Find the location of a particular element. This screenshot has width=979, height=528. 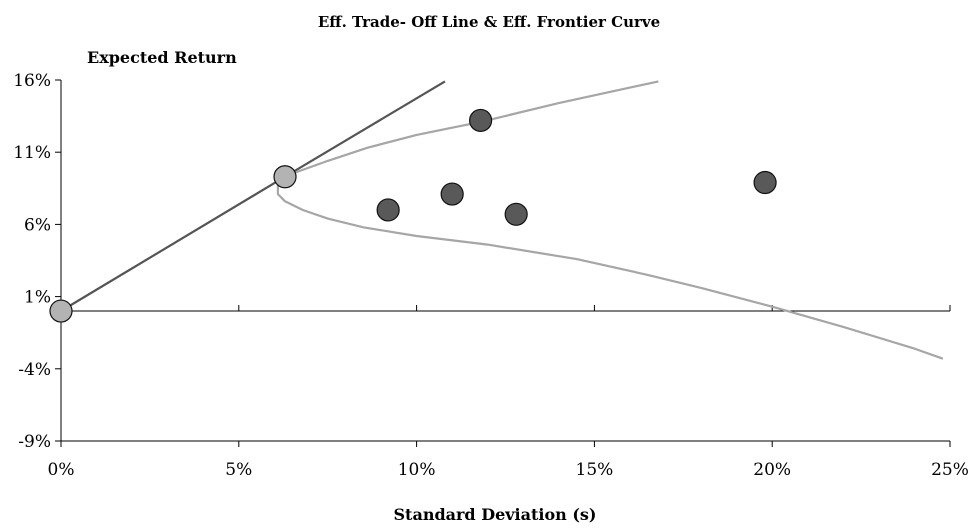

x-tick-label: 20% is located at coordinates (772, 470).